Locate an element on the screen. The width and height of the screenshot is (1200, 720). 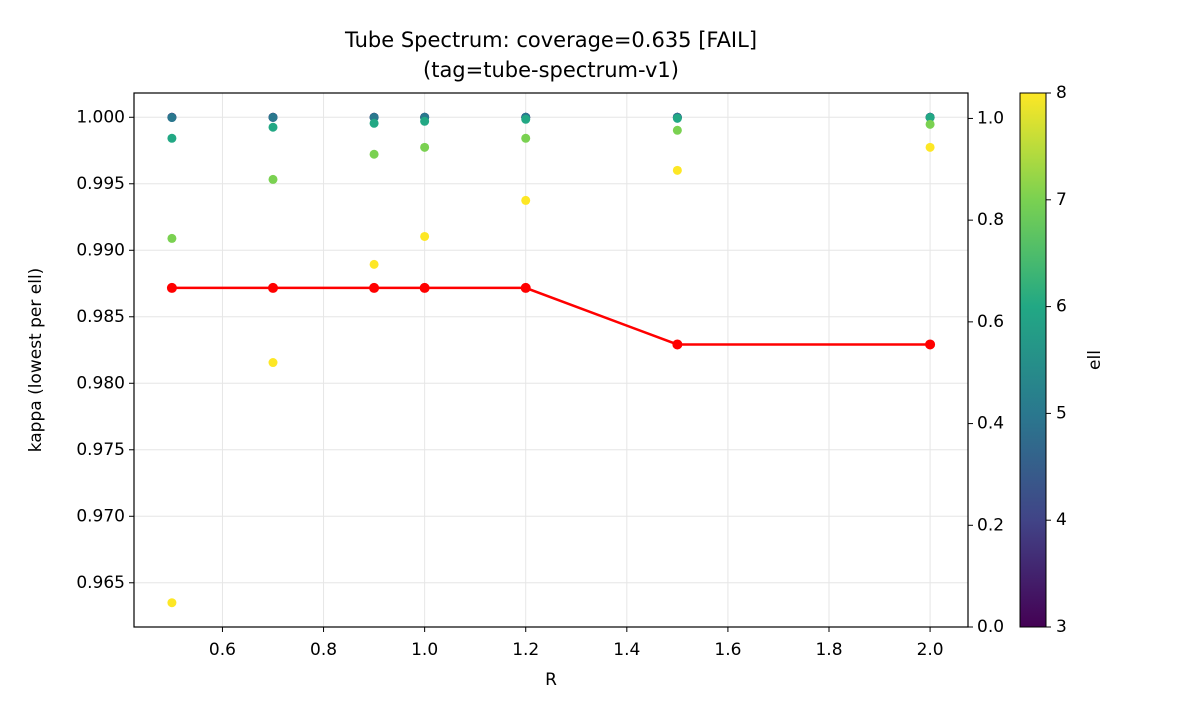
x-tick-label: 0.8 is located at coordinates (323, 650).